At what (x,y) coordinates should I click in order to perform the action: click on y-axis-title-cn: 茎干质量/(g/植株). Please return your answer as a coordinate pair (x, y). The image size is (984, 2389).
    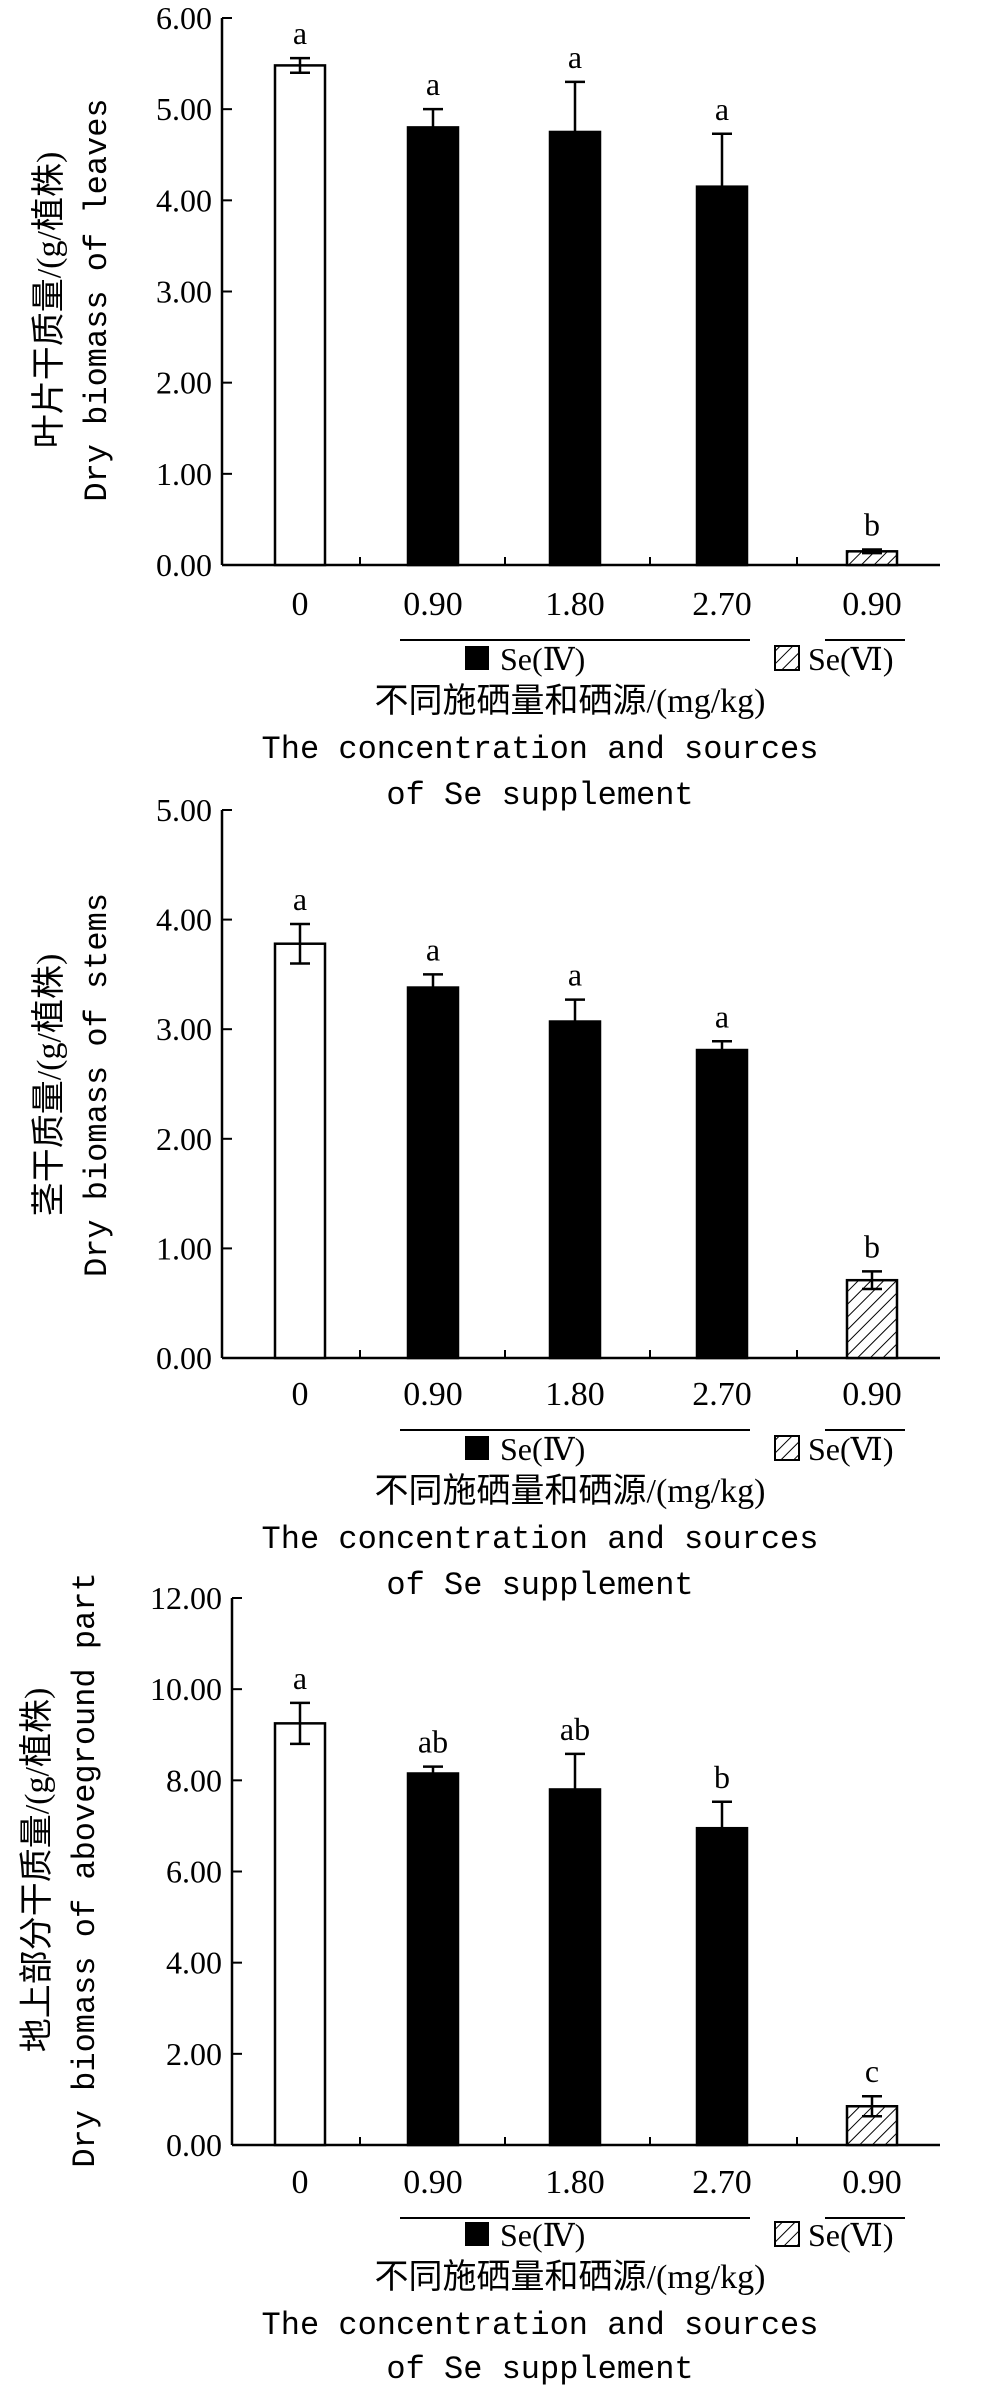
    Looking at the image, I should click on (49, 1085).